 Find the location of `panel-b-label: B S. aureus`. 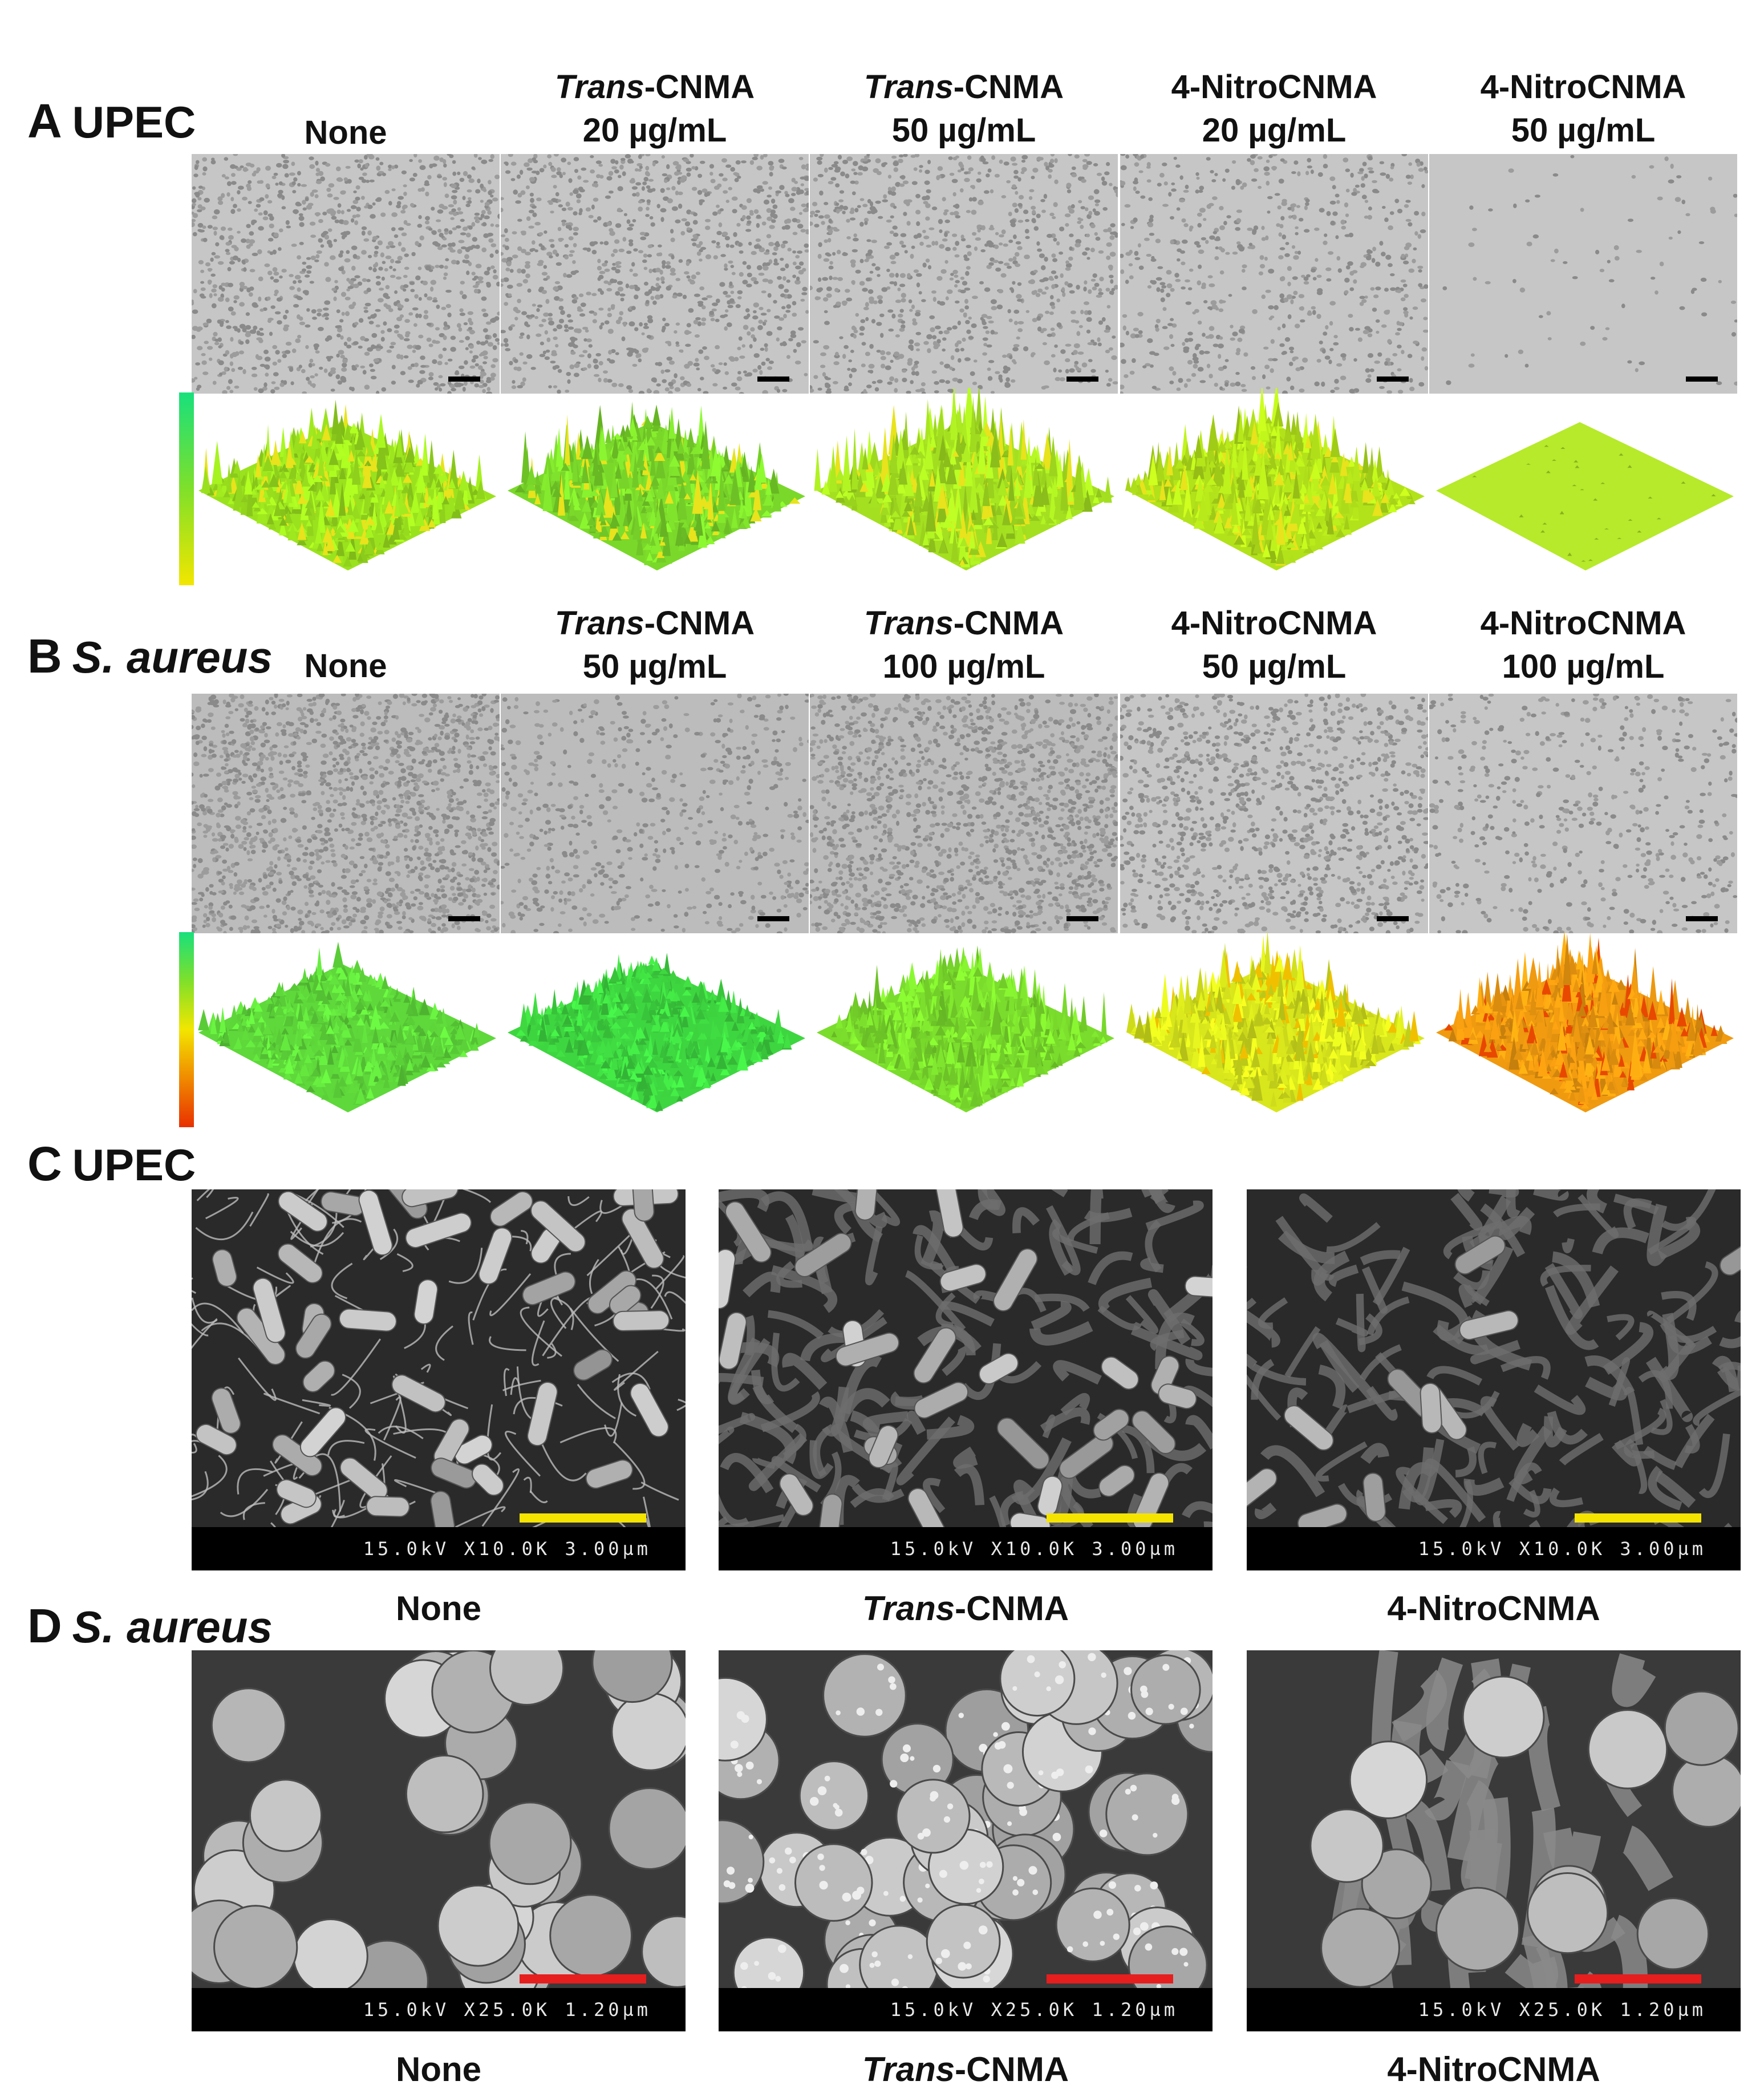

panel-b-label: B S. aureus is located at coordinates (150, 656).